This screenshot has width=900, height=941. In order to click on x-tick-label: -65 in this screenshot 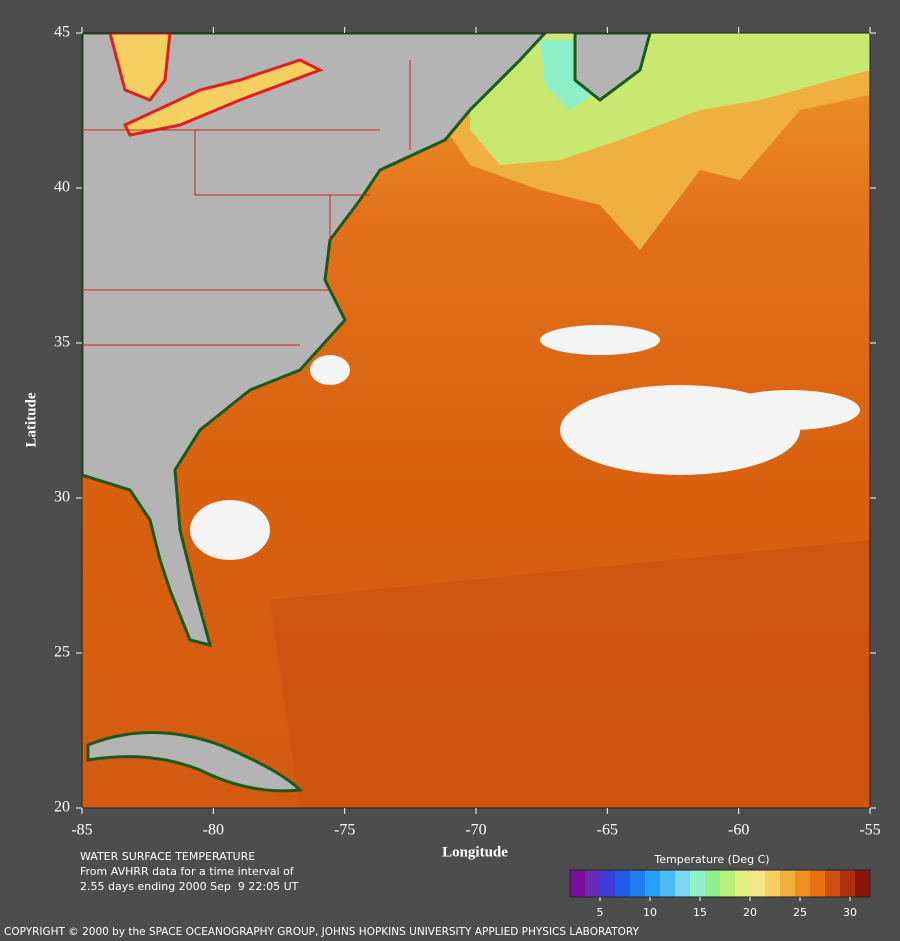, I will do `click(607, 830)`.